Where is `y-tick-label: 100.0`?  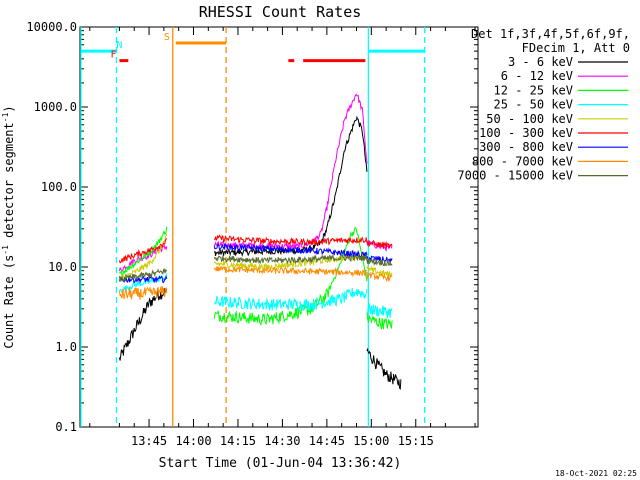
y-tick-label: 100.0 is located at coordinates (59, 187).